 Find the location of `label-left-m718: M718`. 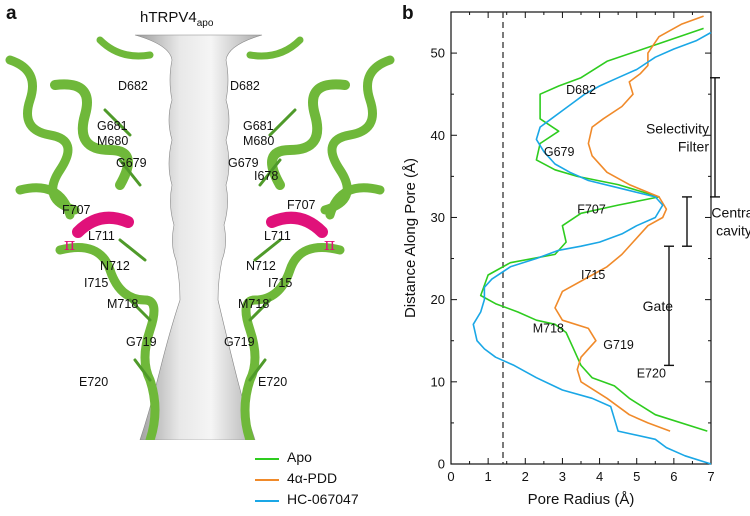

label-left-m718: M718 is located at coordinates (122, 304).